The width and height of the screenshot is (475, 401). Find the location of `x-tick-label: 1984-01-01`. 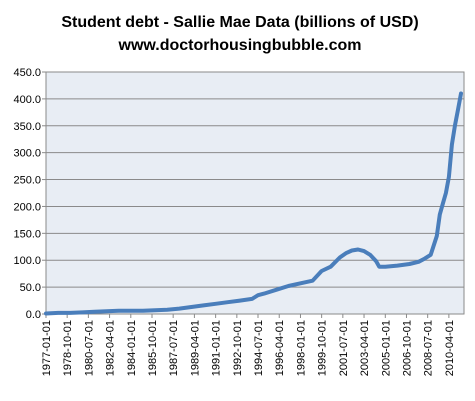

x-tick-label: 1984-01-01 is located at coordinates (132, 348).